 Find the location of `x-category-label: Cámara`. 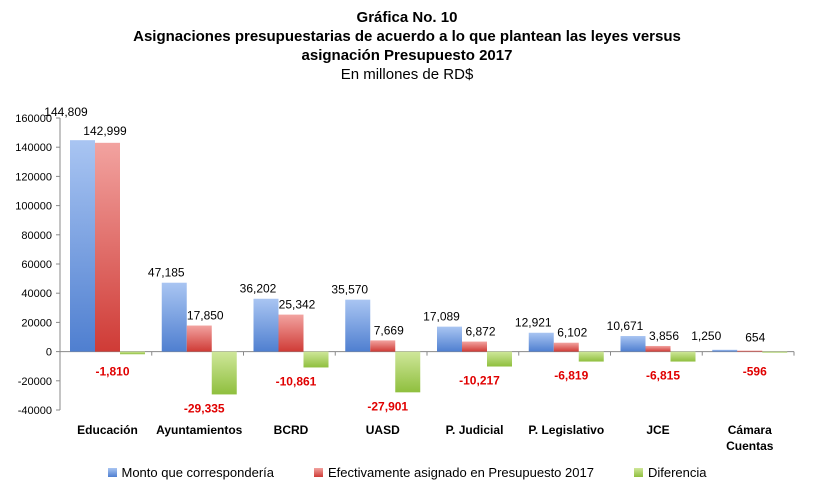

x-category-label: Cámara is located at coordinates (750, 430).